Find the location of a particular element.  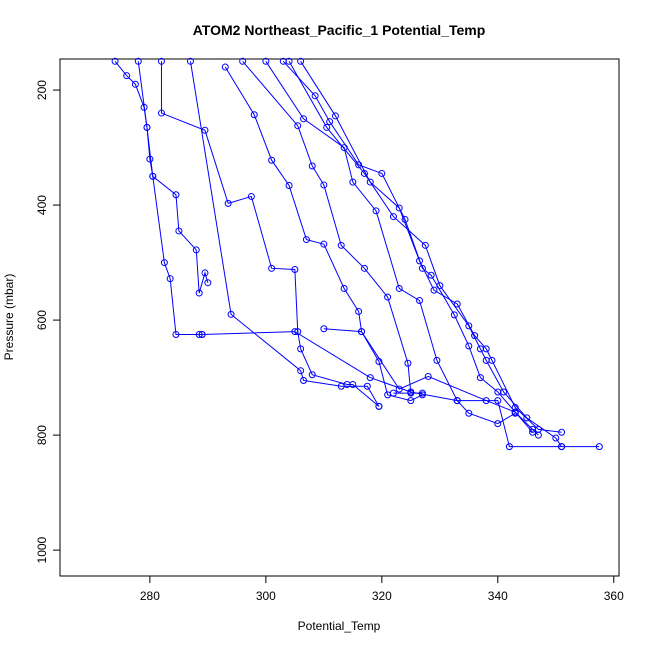

x-tick-label: 320 is located at coordinates (382, 596).